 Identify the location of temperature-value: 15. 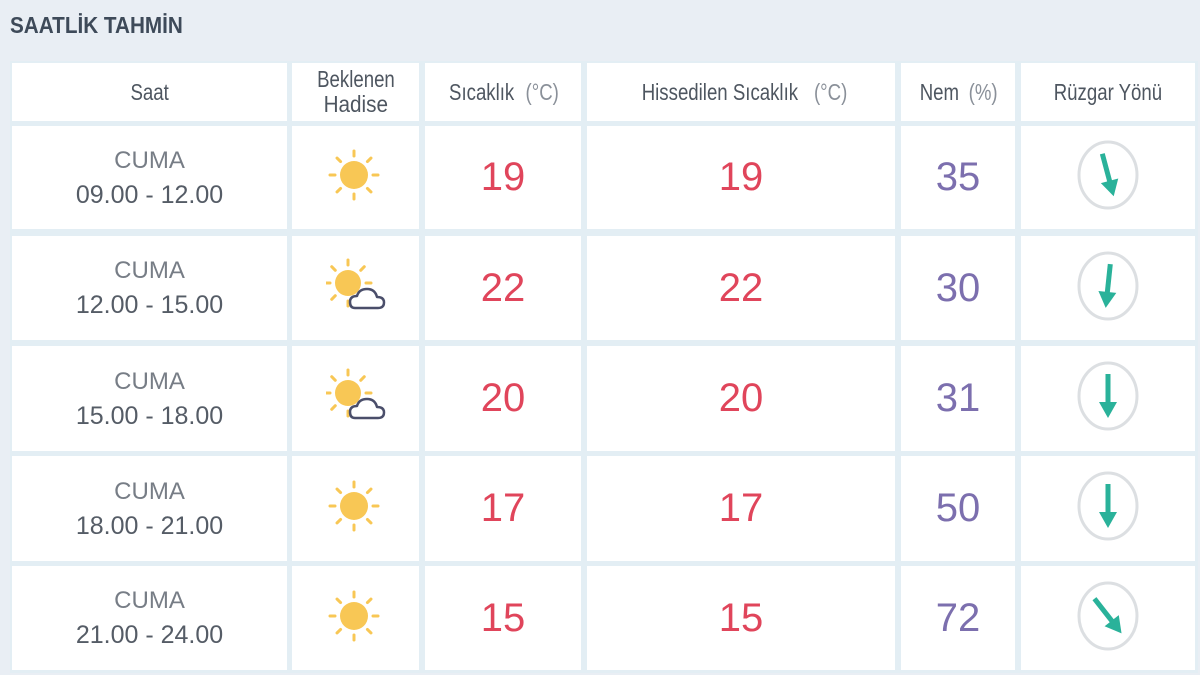
(503, 617).